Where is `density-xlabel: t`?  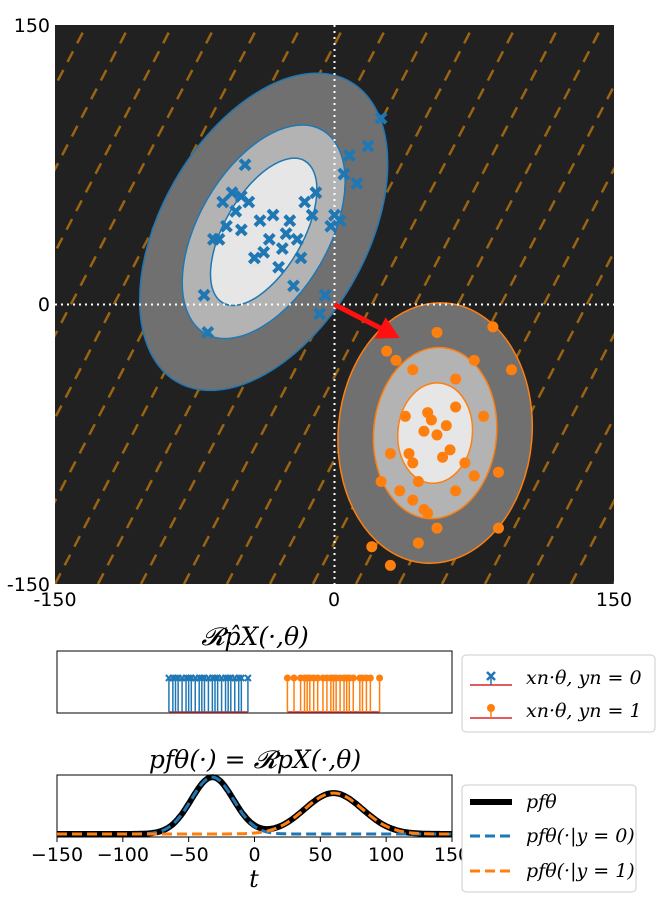
density-xlabel: t is located at coordinates (254, 879).